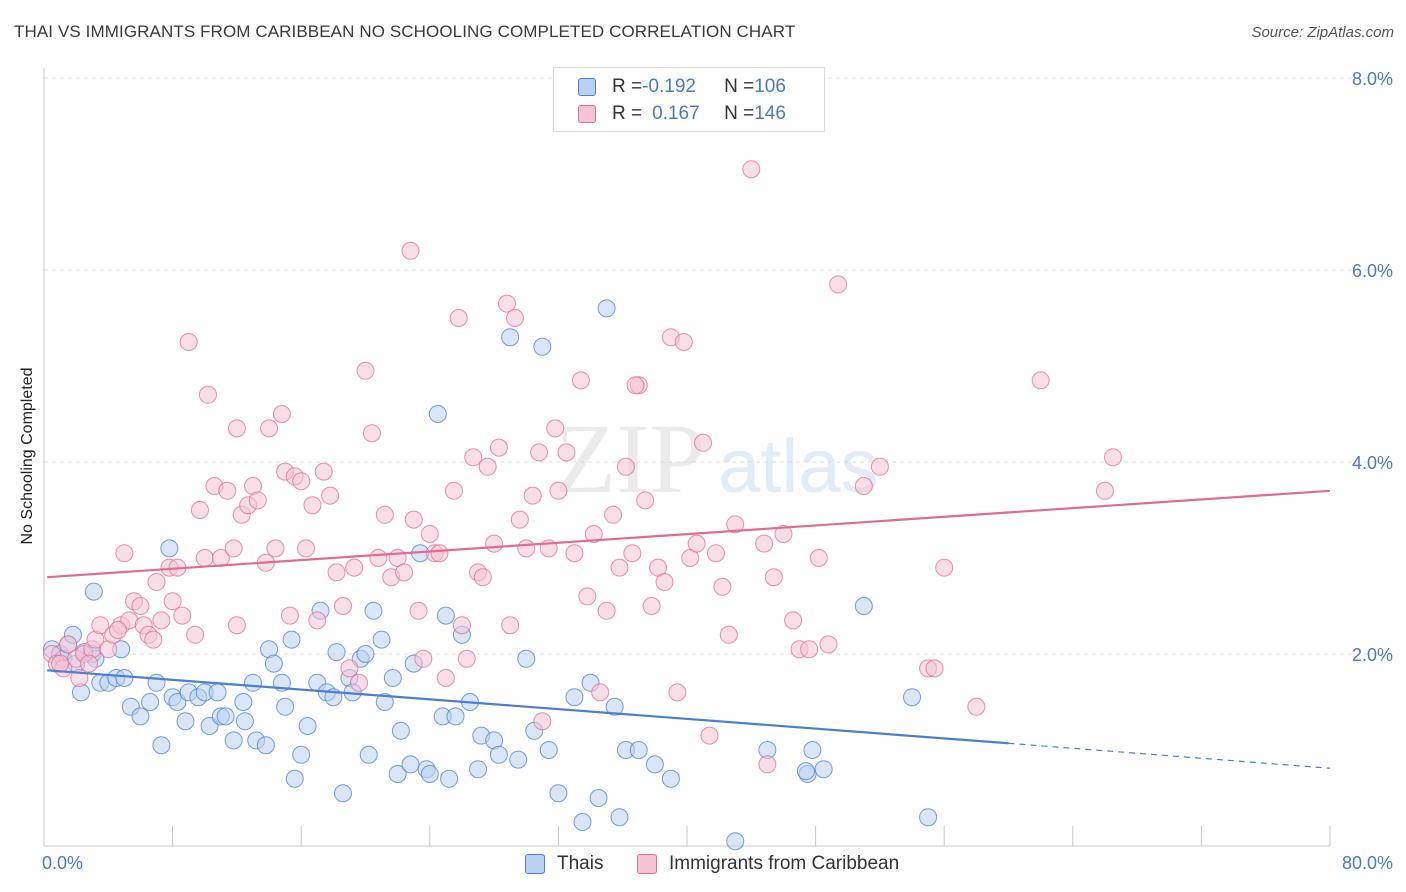 The width and height of the screenshot is (1406, 892). Describe the element at coordinates (564, 864) in the screenshot. I see `bottom-legend-thais: Thais` at that location.